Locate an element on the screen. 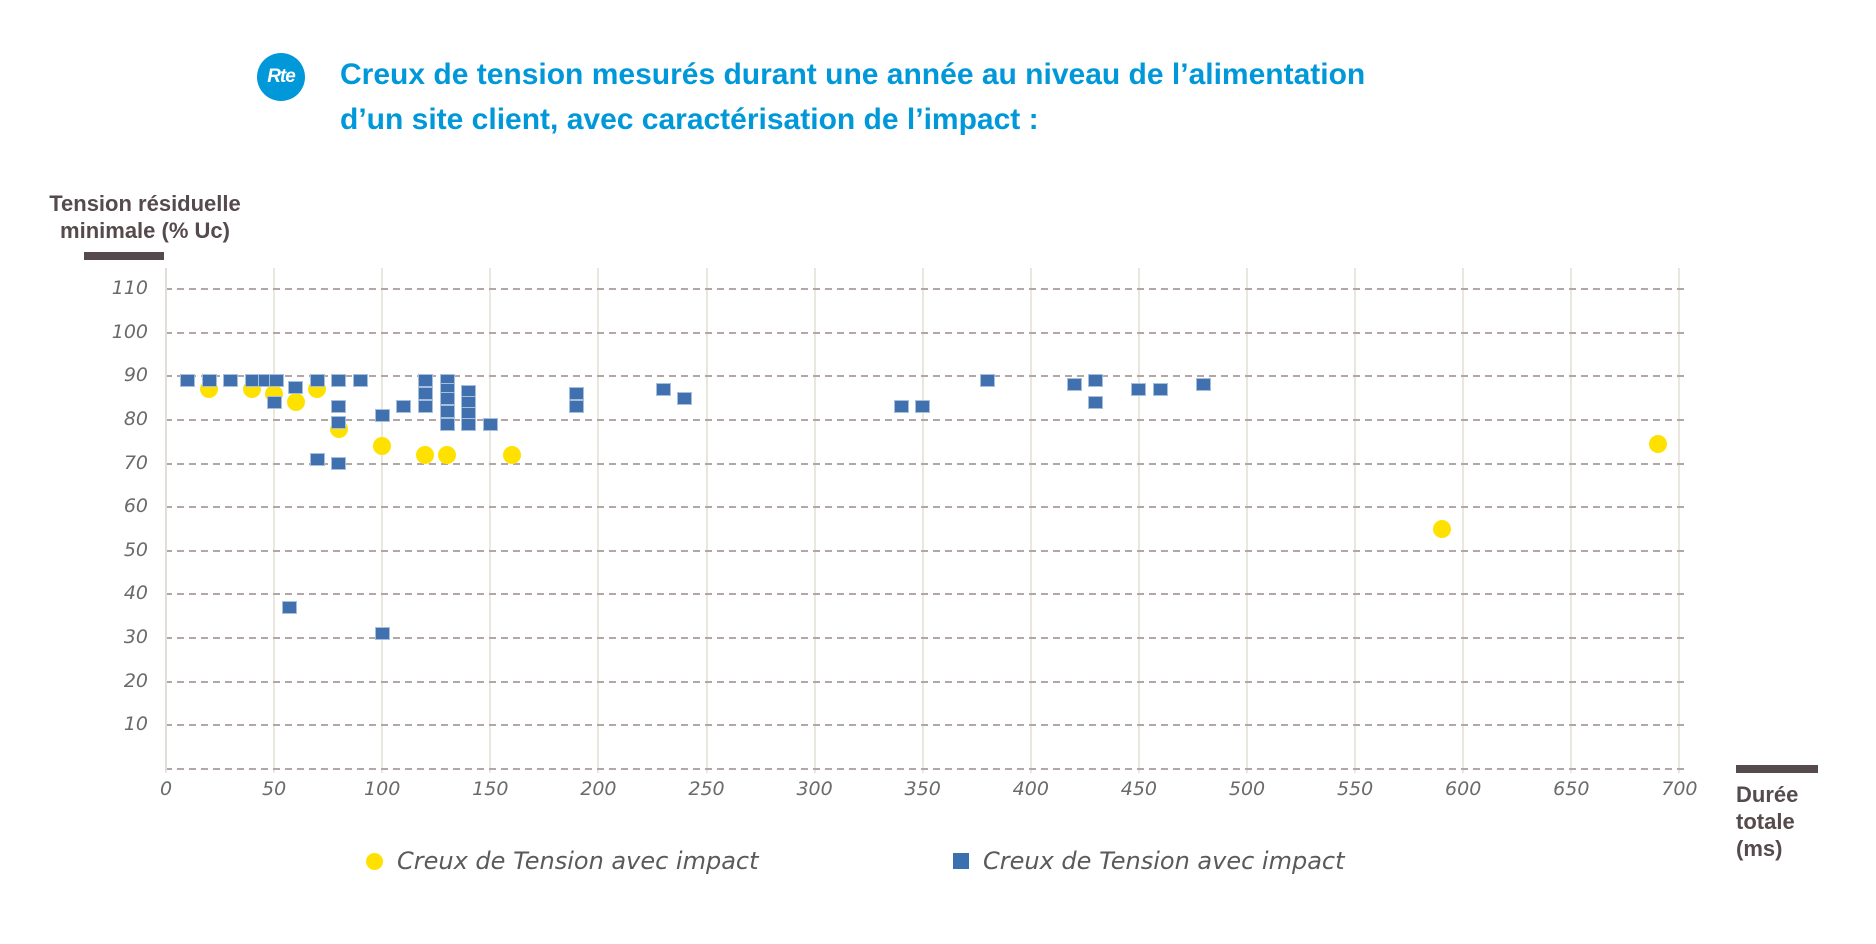 The image size is (1876, 944). x-tick-label: 500 is located at coordinates (1247, 789).